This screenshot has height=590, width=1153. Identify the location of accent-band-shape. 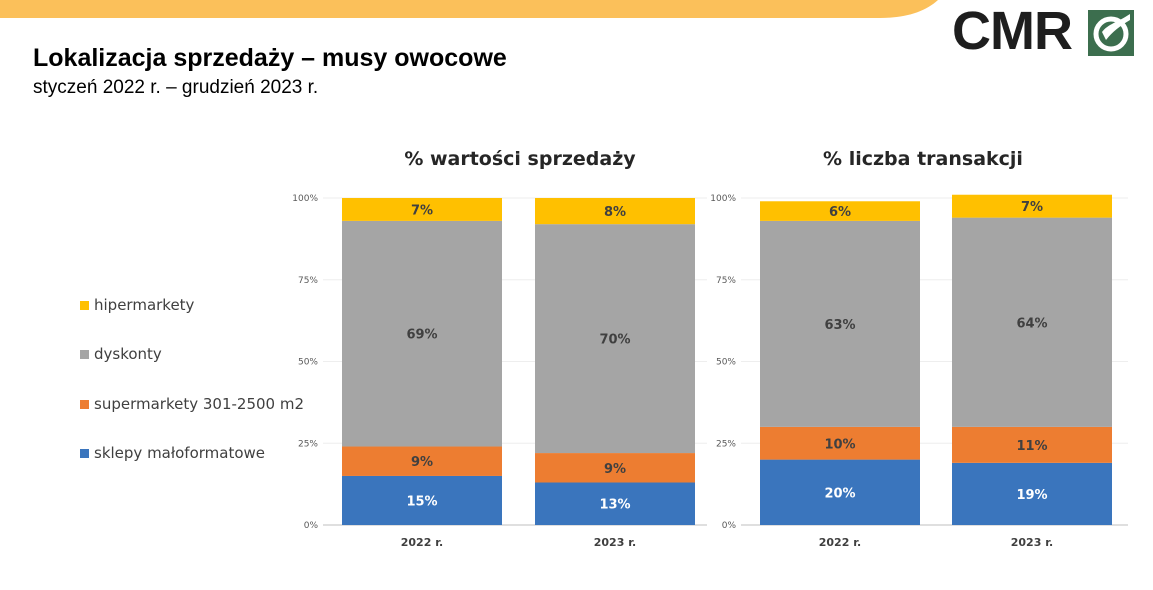
(469, 9).